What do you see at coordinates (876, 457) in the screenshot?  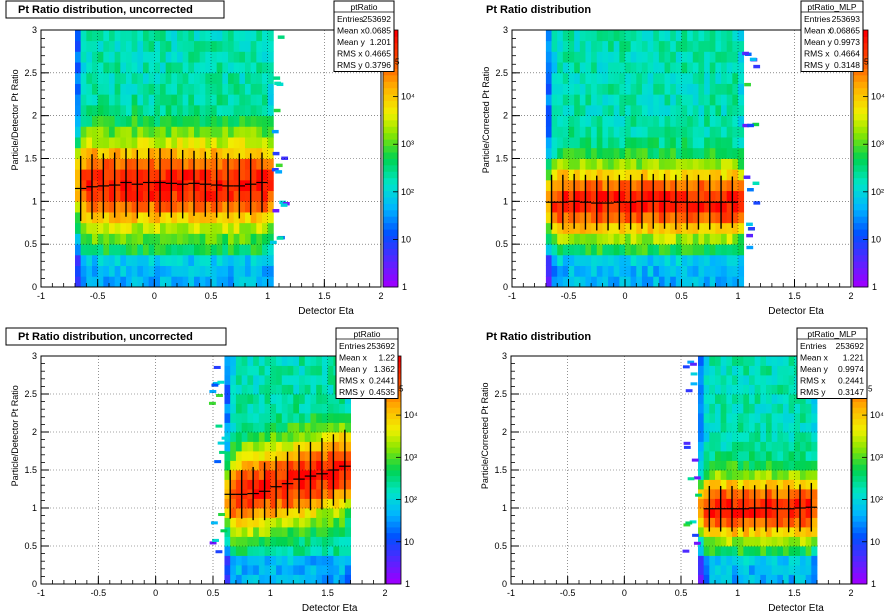 I see `z-tick-label: 10³` at bounding box center [876, 457].